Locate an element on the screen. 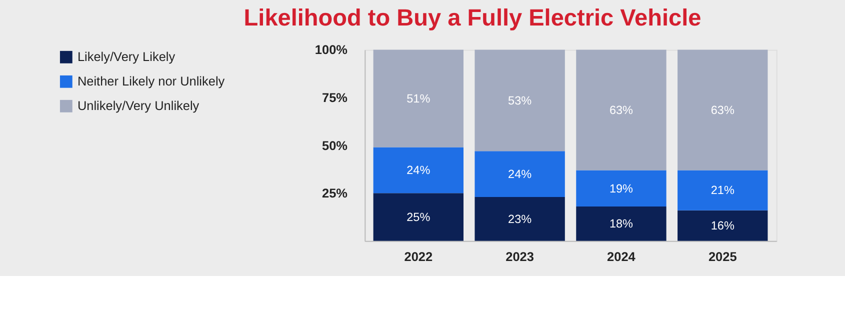 This screenshot has height=321, width=845. chart-title: Likelihood to Buy a Fully Electric Vehicle is located at coordinates (473, 17).